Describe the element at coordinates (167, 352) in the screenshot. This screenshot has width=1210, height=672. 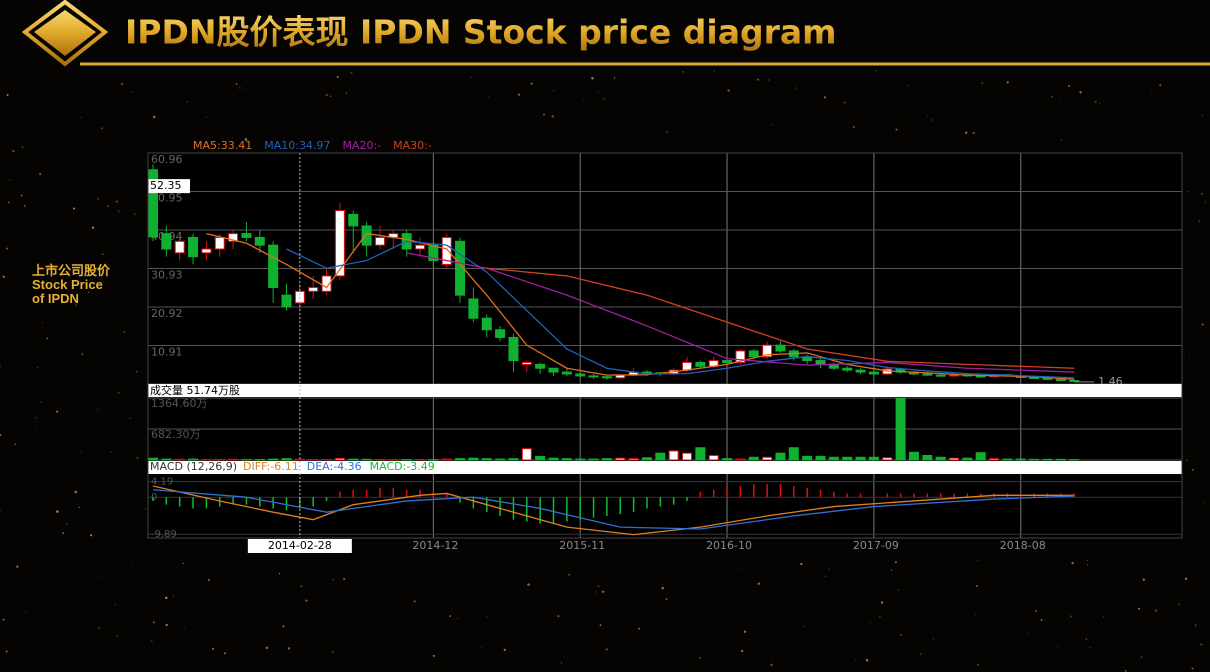
I see `y-tick-label: 10.91` at that location.